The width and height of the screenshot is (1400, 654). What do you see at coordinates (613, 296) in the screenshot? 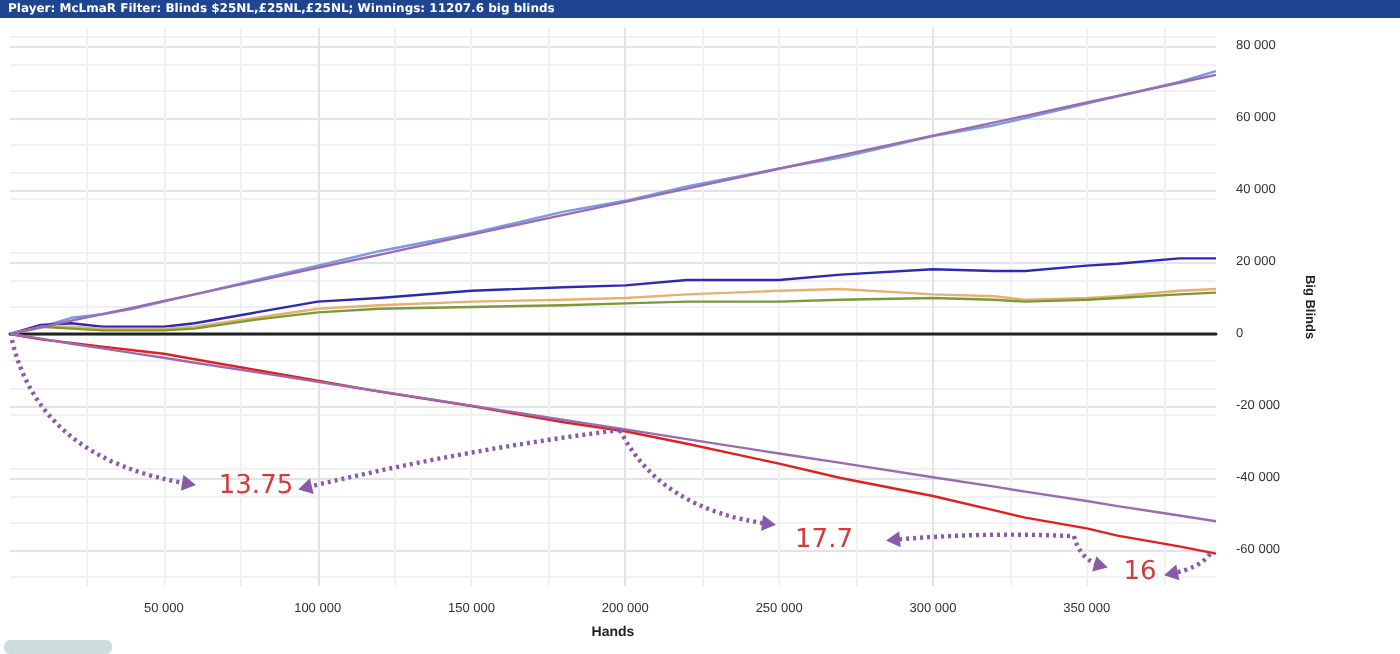
I see `line-series` at bounding box center [613, 296].